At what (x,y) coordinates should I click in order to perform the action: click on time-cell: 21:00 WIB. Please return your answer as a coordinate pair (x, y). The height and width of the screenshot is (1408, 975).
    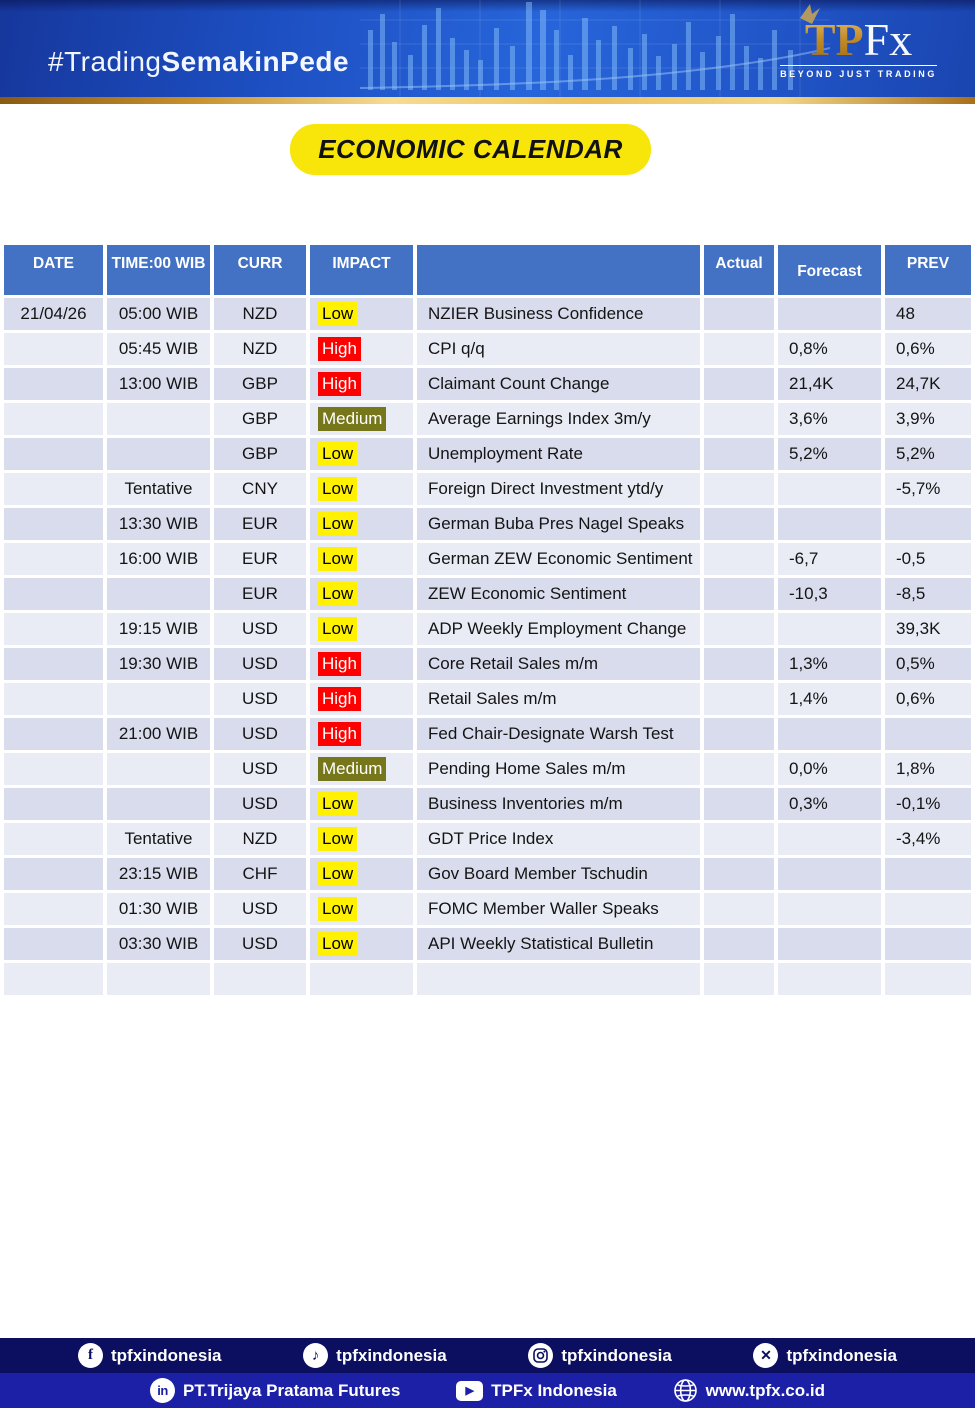
    Looking at the image, I should click on (158, 734).